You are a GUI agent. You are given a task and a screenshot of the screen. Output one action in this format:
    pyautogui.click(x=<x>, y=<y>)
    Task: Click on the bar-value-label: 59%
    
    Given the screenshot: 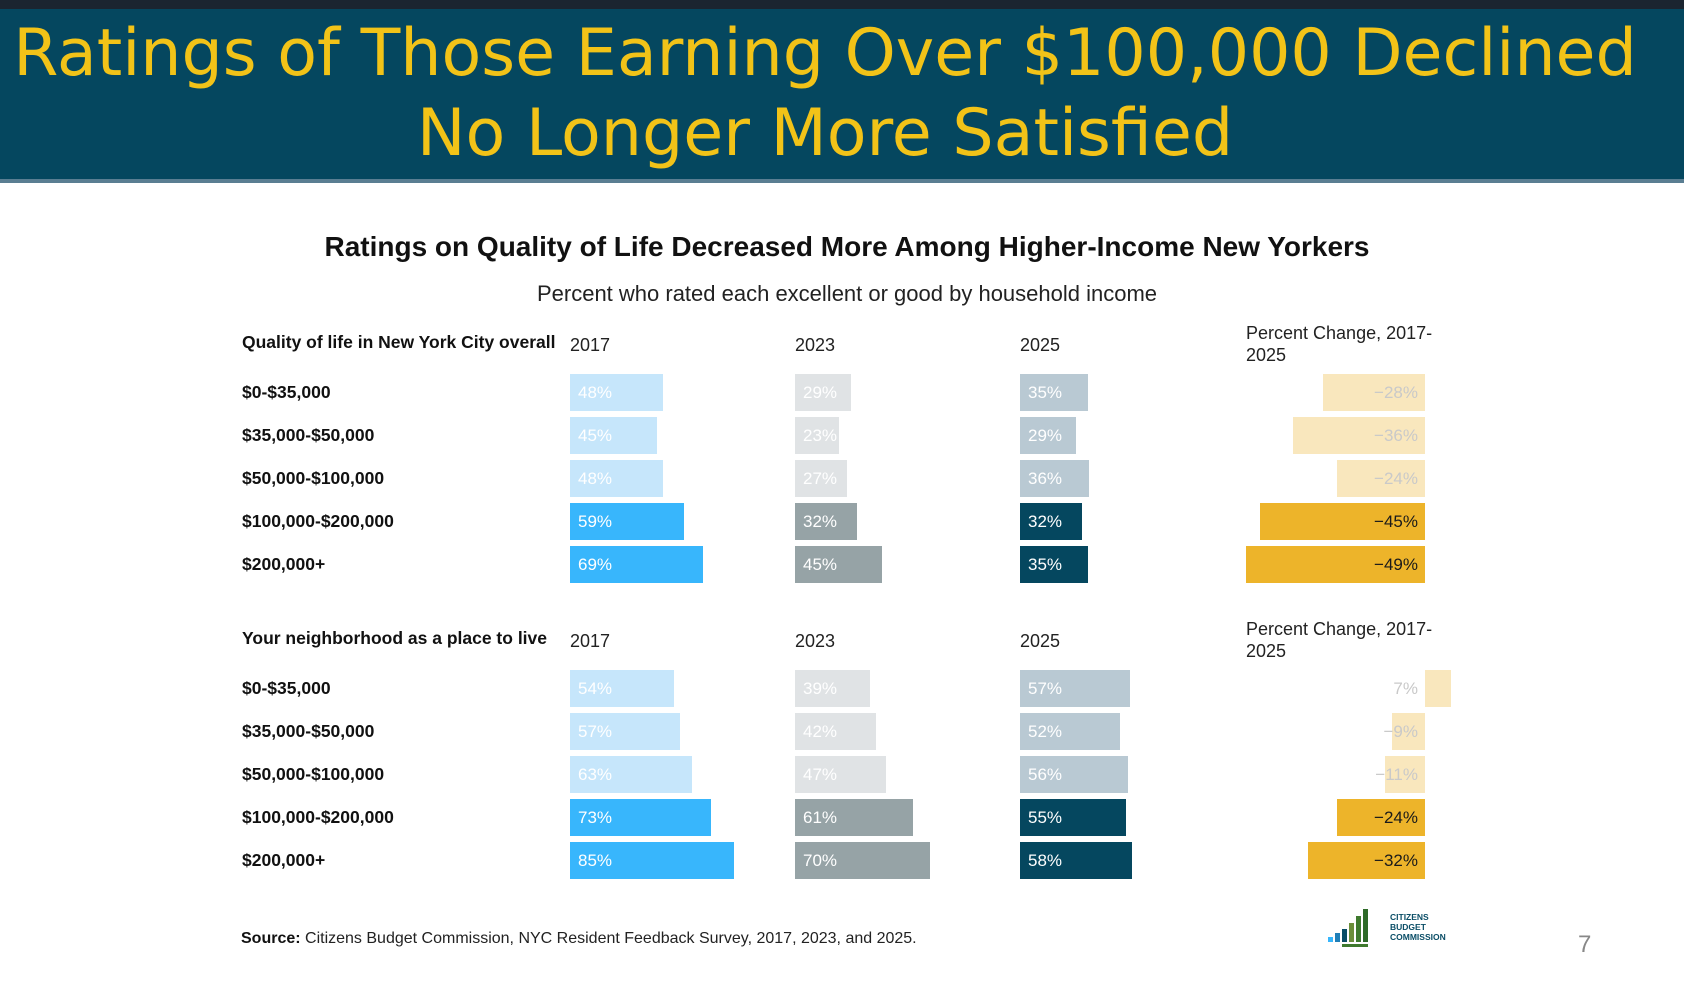 What is the action you would take?
    pyautogui.click(x=595, y=521)
    